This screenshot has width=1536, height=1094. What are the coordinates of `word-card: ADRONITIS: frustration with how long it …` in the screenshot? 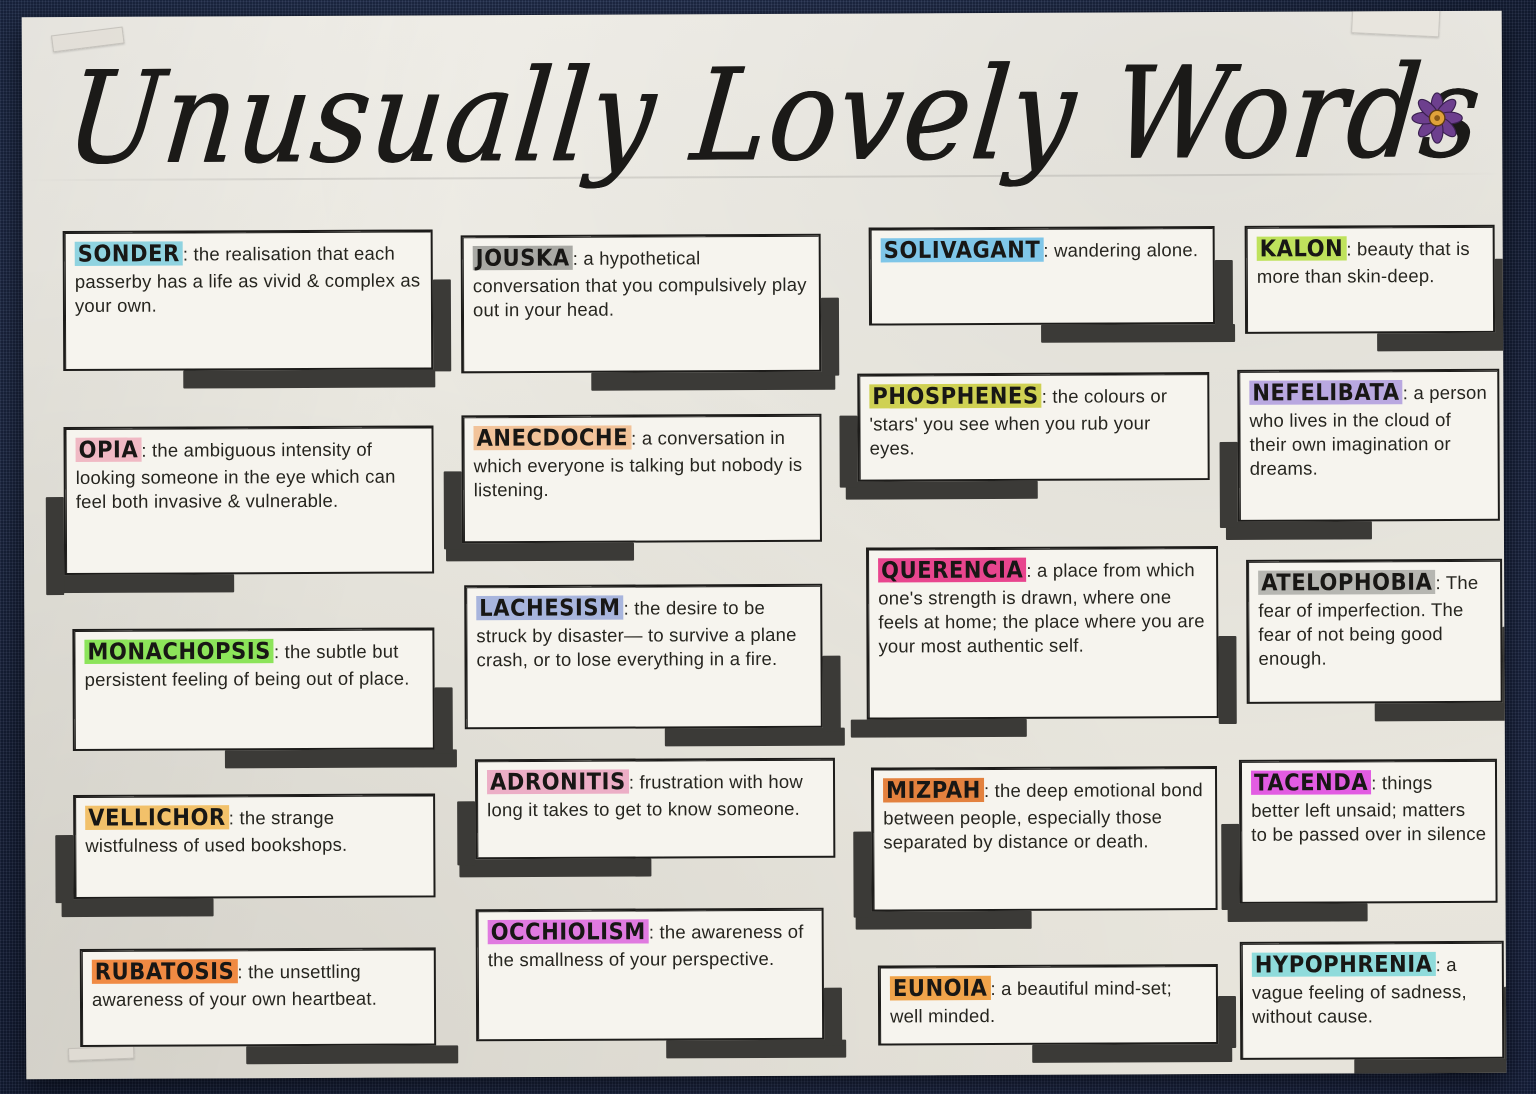 It's located at (646, 817).